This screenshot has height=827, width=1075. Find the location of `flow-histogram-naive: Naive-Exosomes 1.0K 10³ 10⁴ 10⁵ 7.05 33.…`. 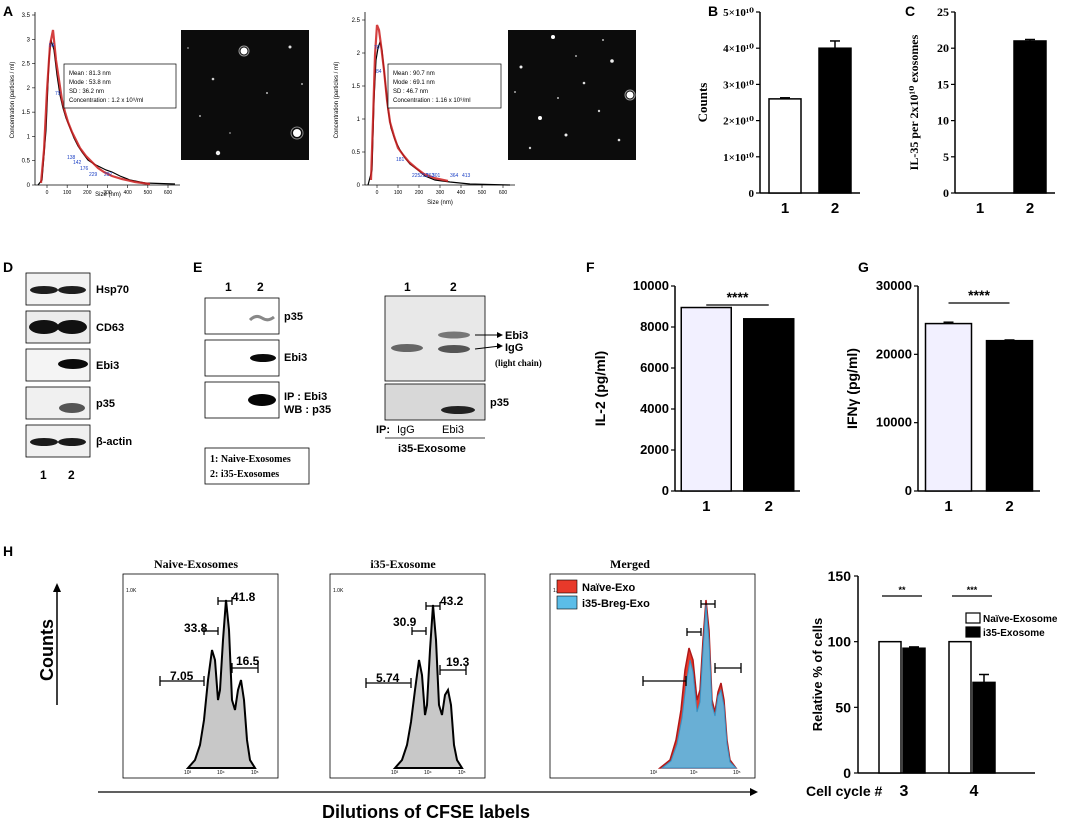

flow-histogram-naive: Naive-Exosomes 1.0K 10³ 10⁴ 10⁵ 7.05 33.… is located at coordinates (200, 668).